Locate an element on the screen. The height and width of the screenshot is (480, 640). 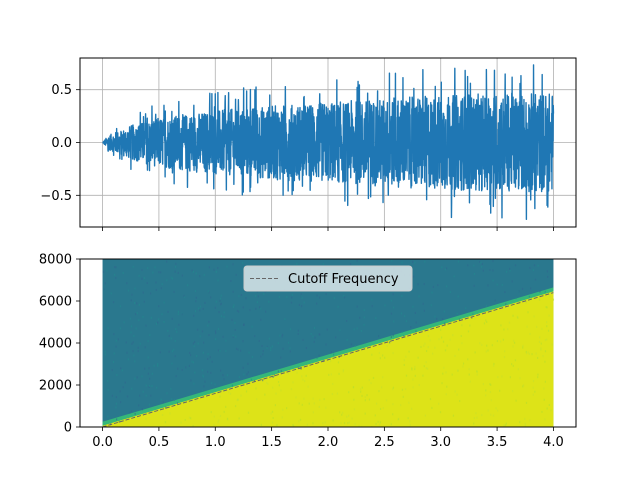
spectrogram-y-tick-label: 0 is located at coordinates (68, 428).